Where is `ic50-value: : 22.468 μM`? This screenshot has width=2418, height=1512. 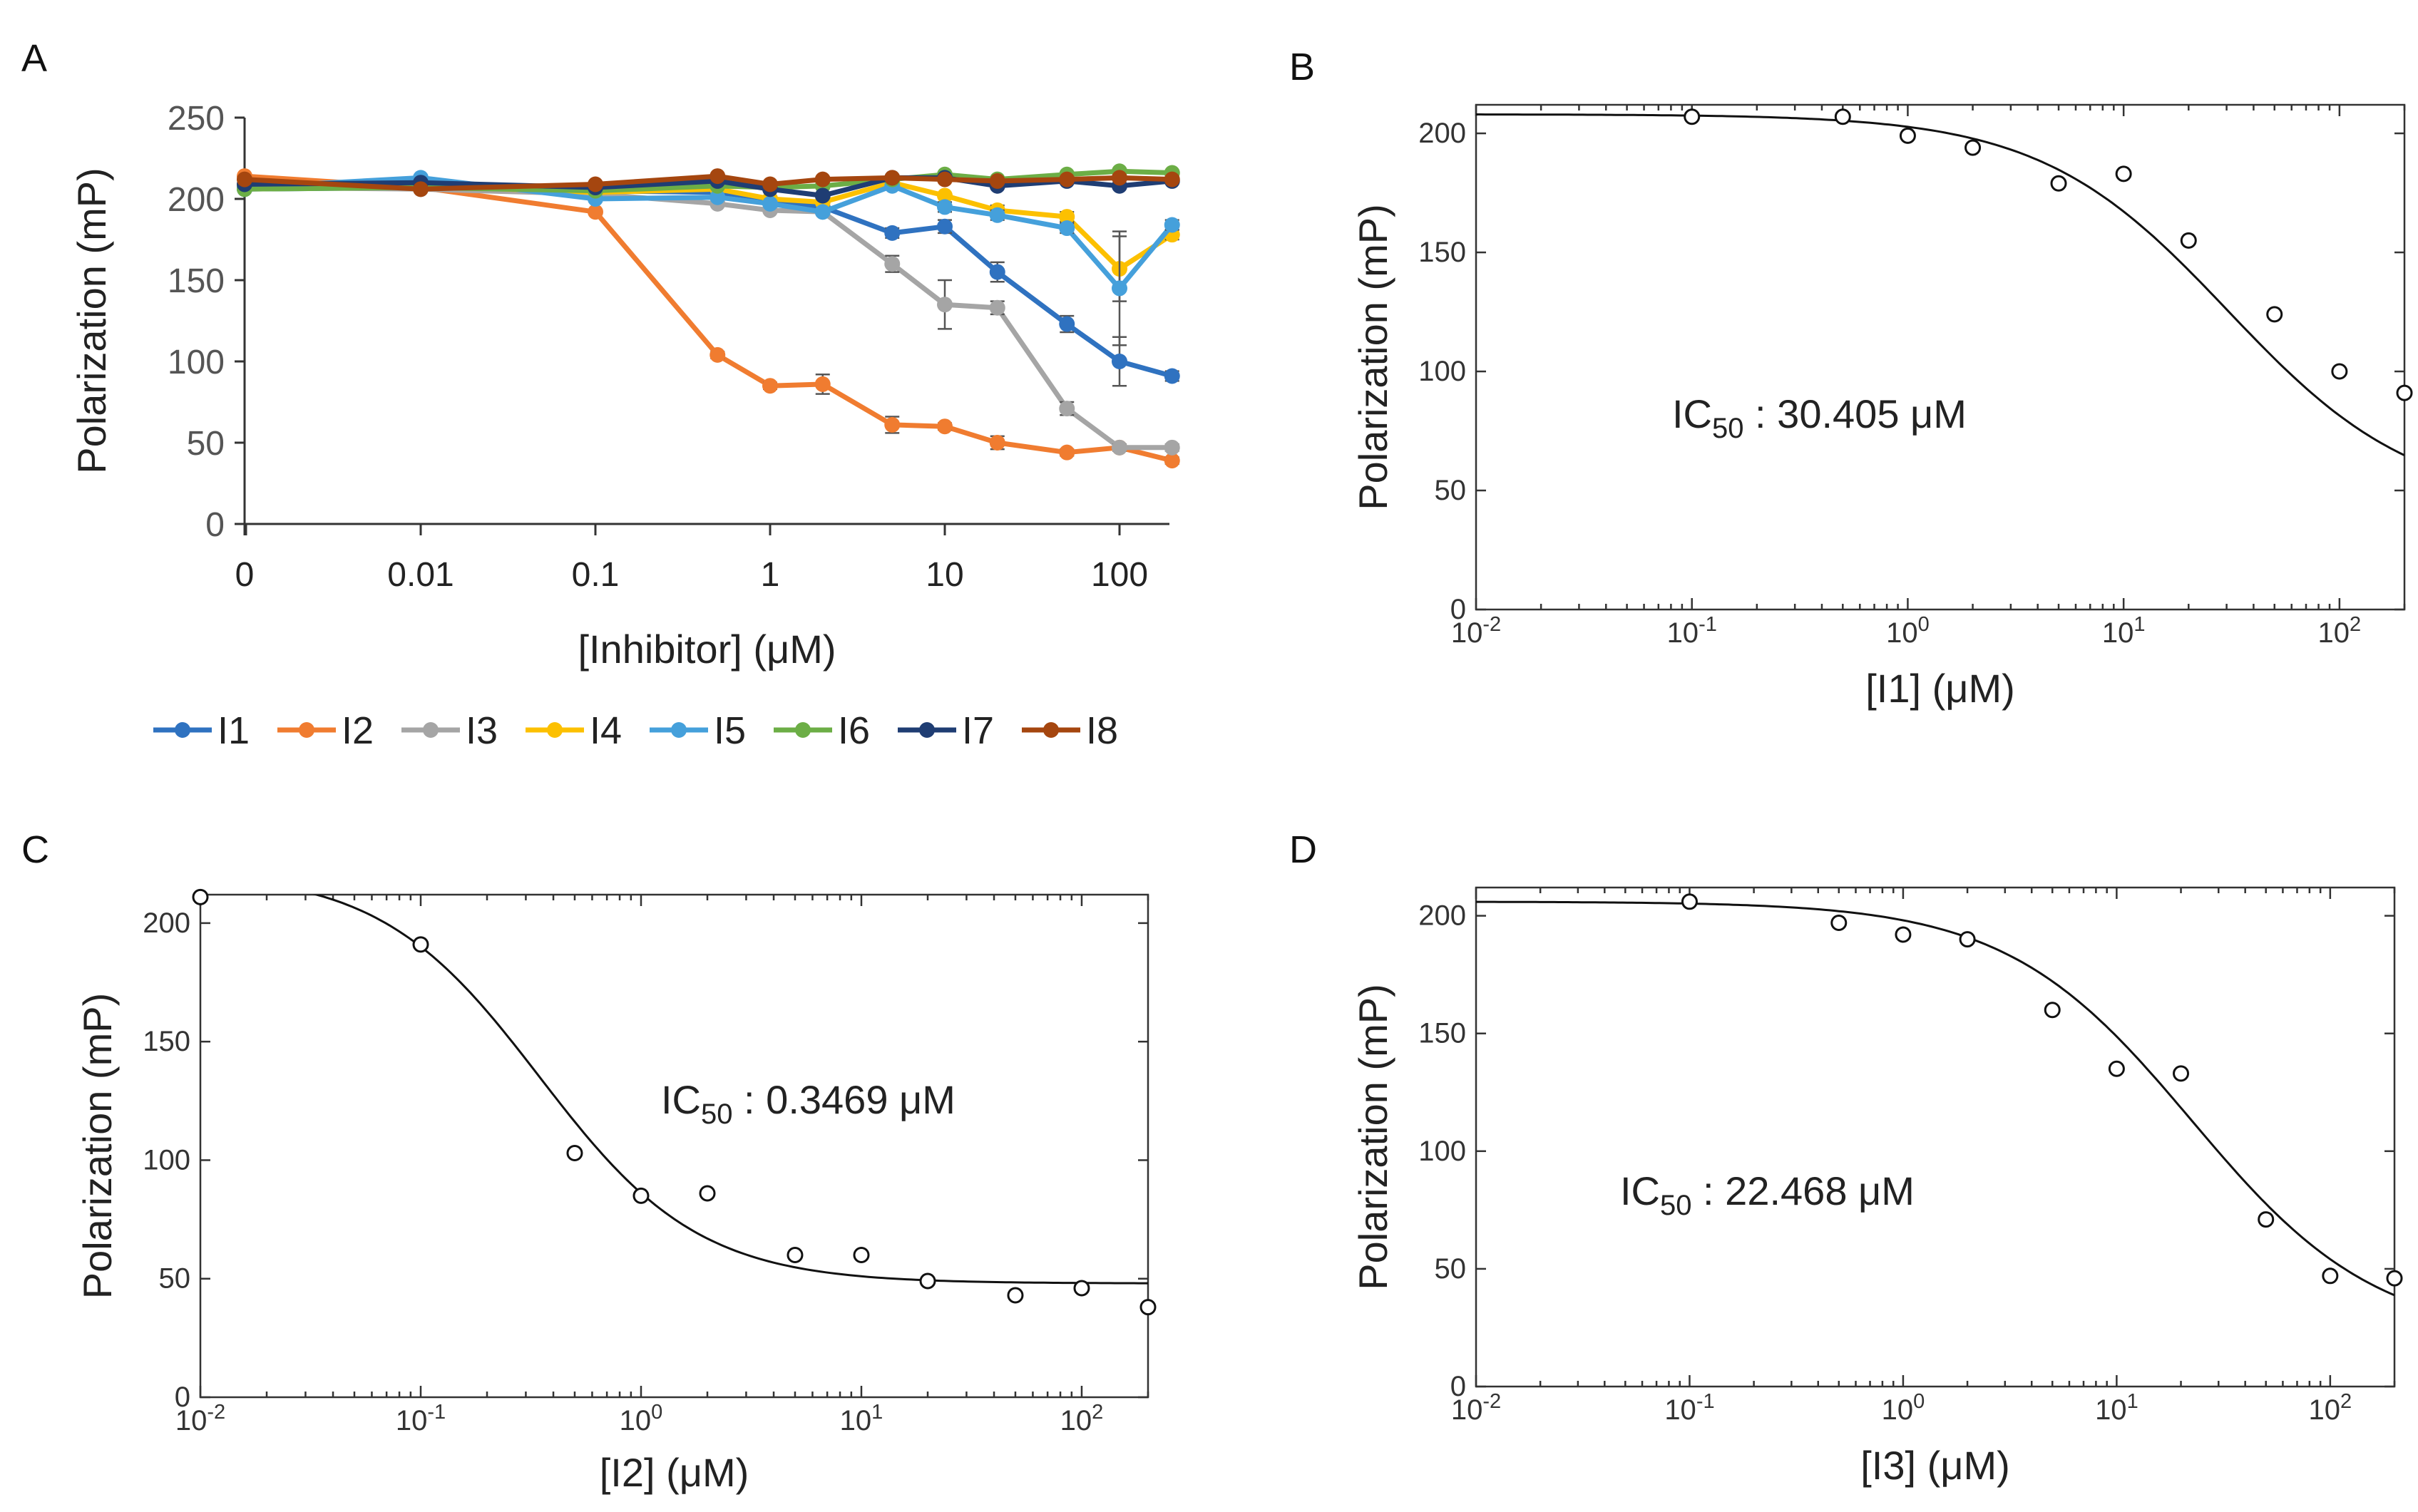
ic50-value: : 22.468 μM is located at coordinates (1803, 1190).